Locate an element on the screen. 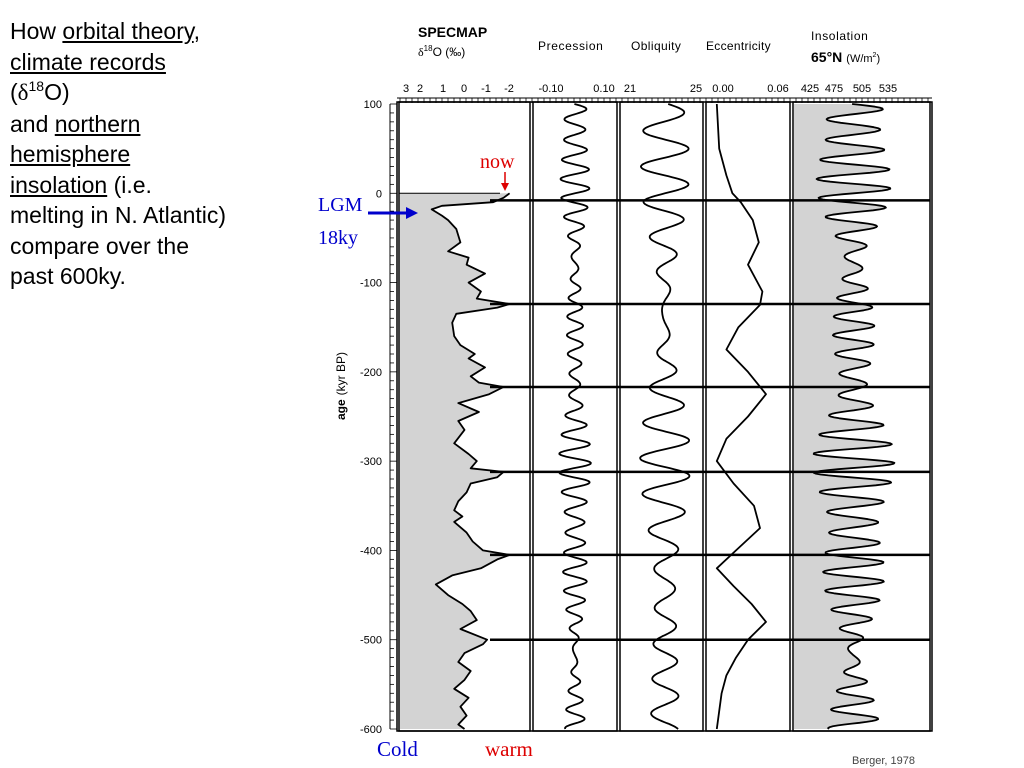 Image resolution: width=1024 pixels, height=768 pixels. text-how: How is located at coordinates (33, 31).